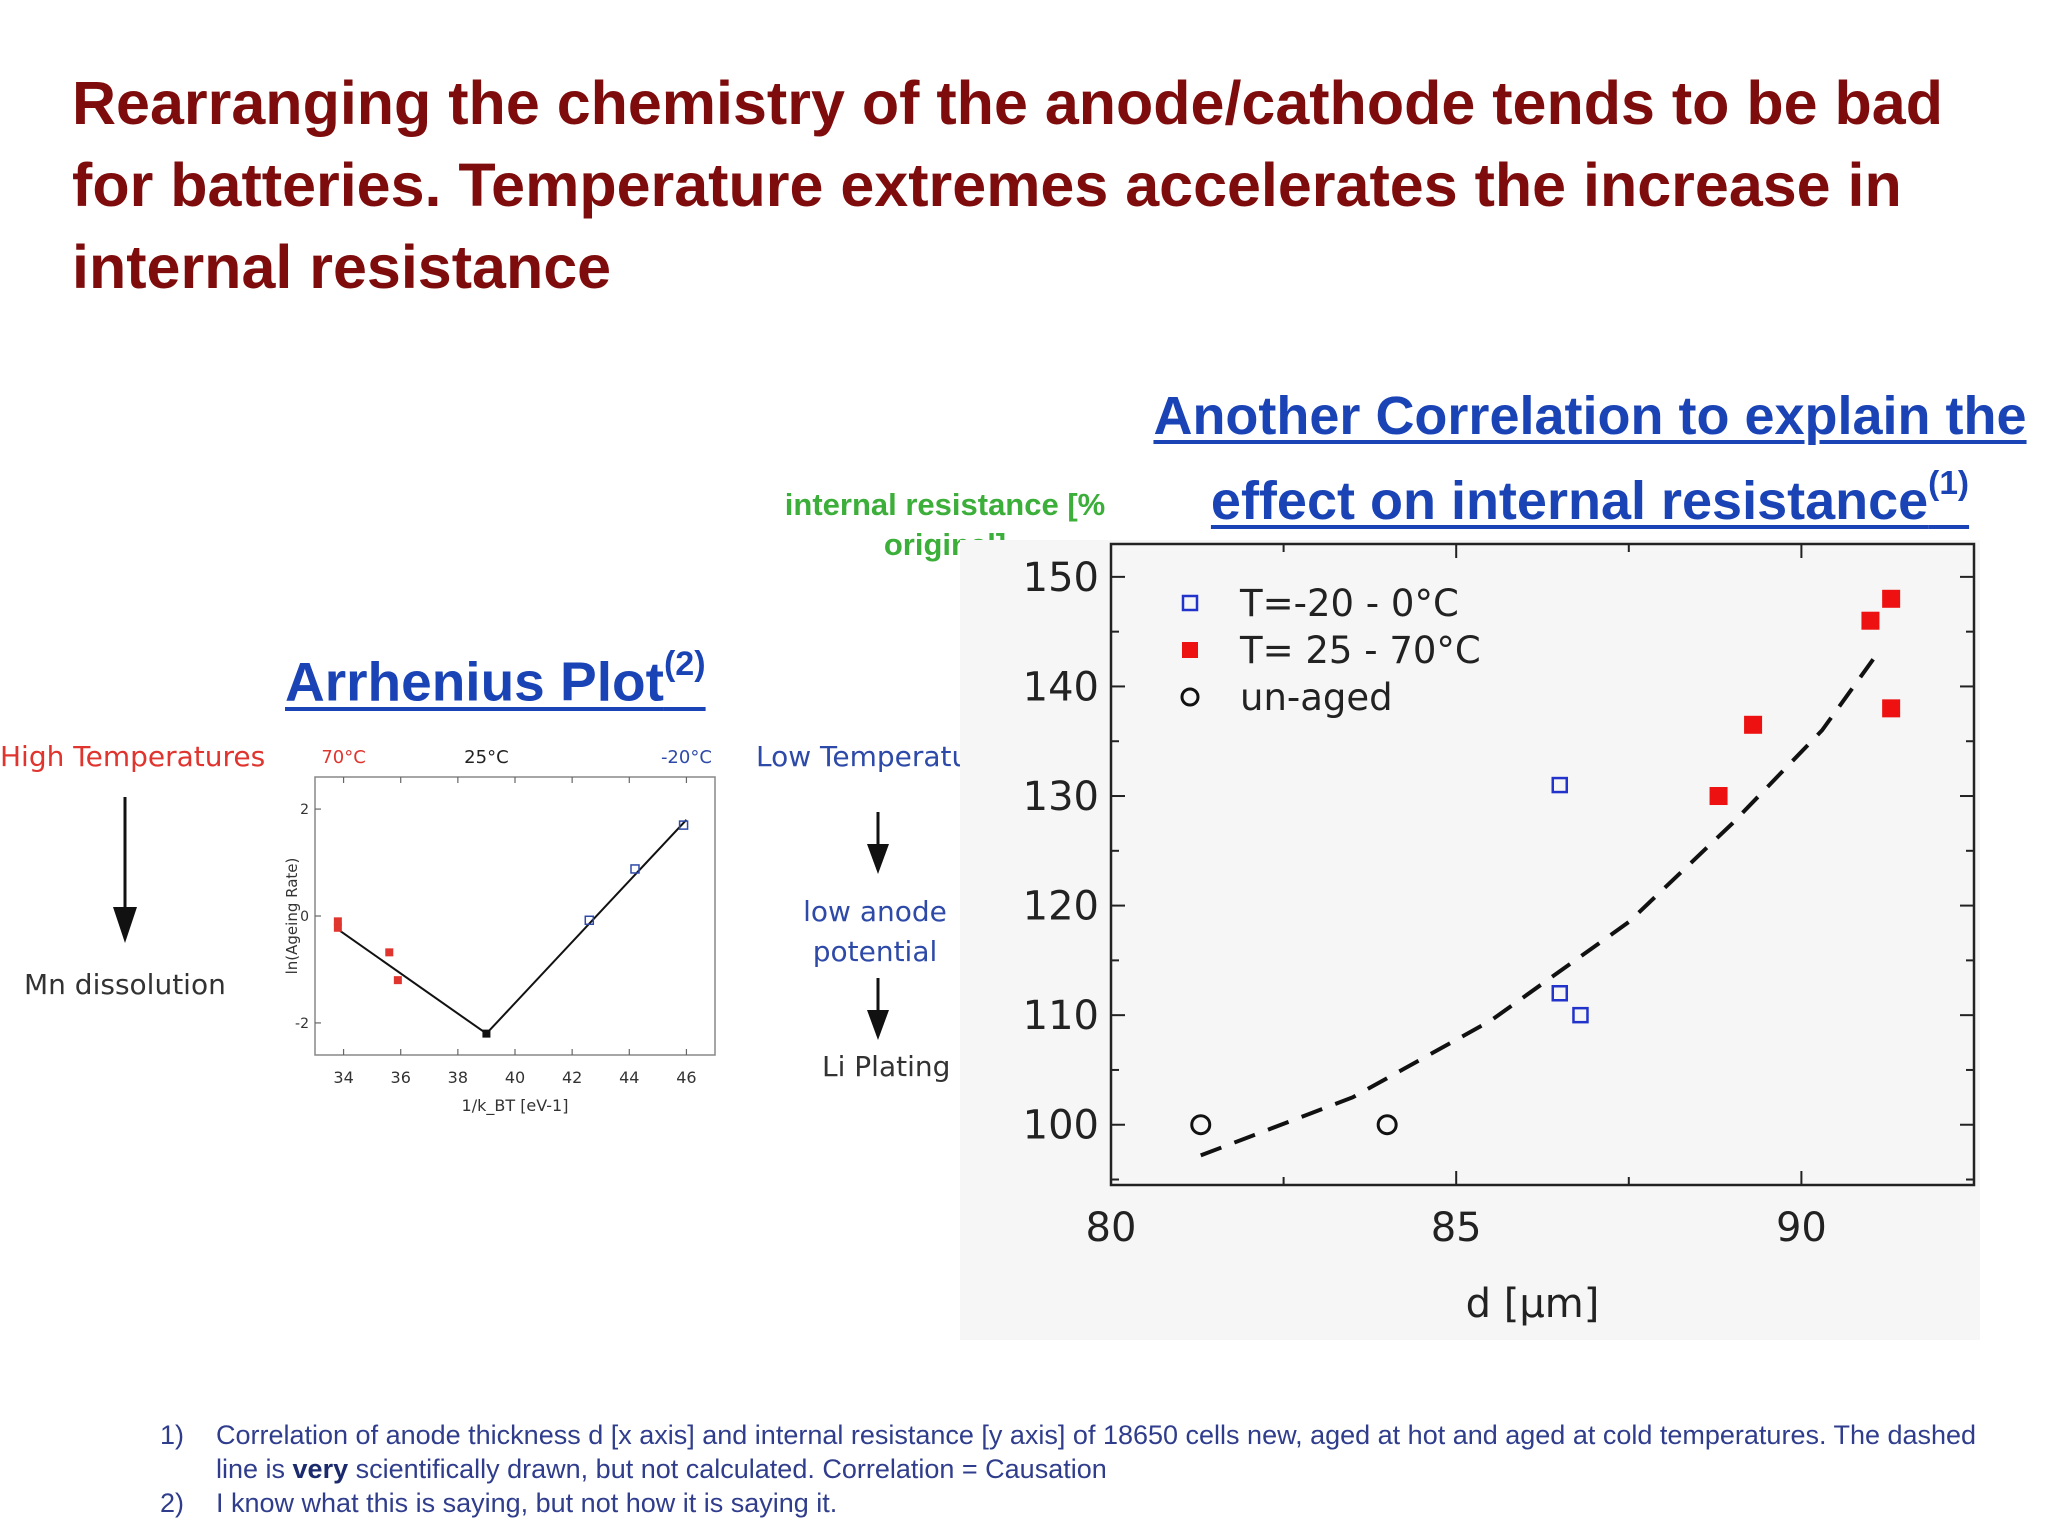 The height and width of the screenshot is (1536, 2048). What do you see at coordinates (1801, 1228) in the screenshot?
I see `x-tick-label: 90` at bounding box center [1801, 1228].